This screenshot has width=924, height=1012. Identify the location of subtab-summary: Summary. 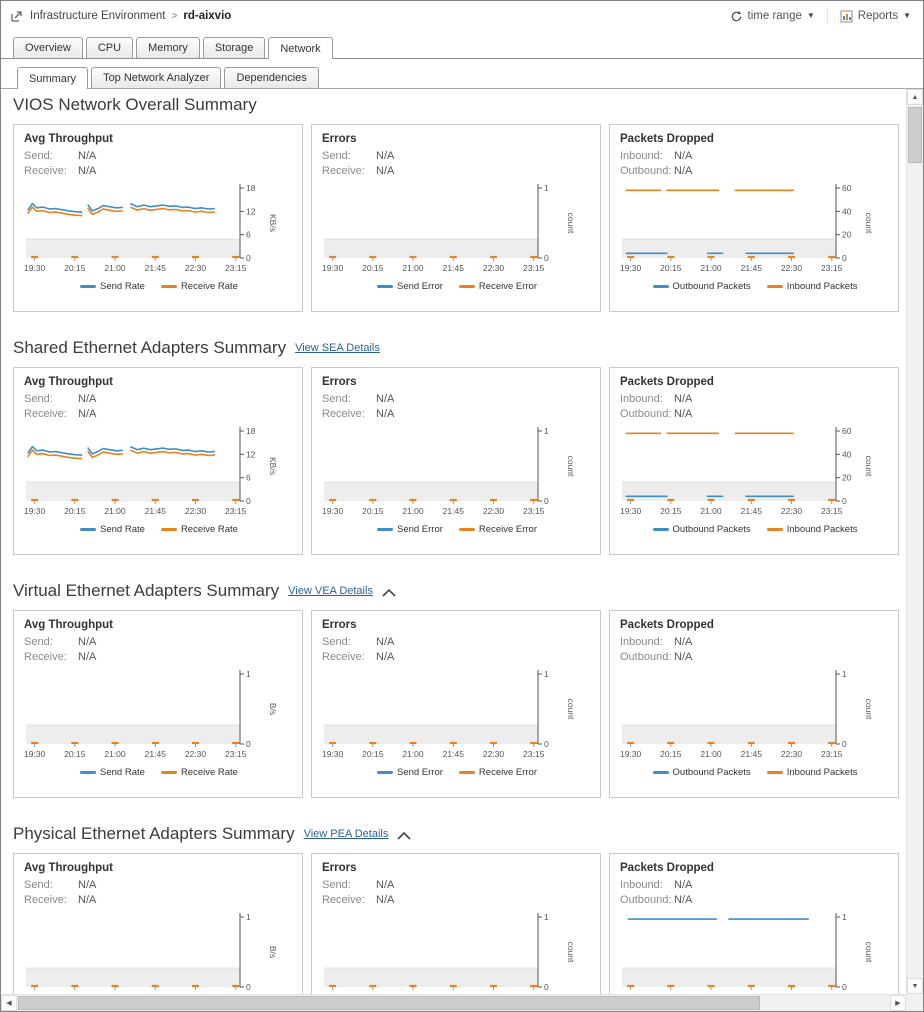
(53, 78).